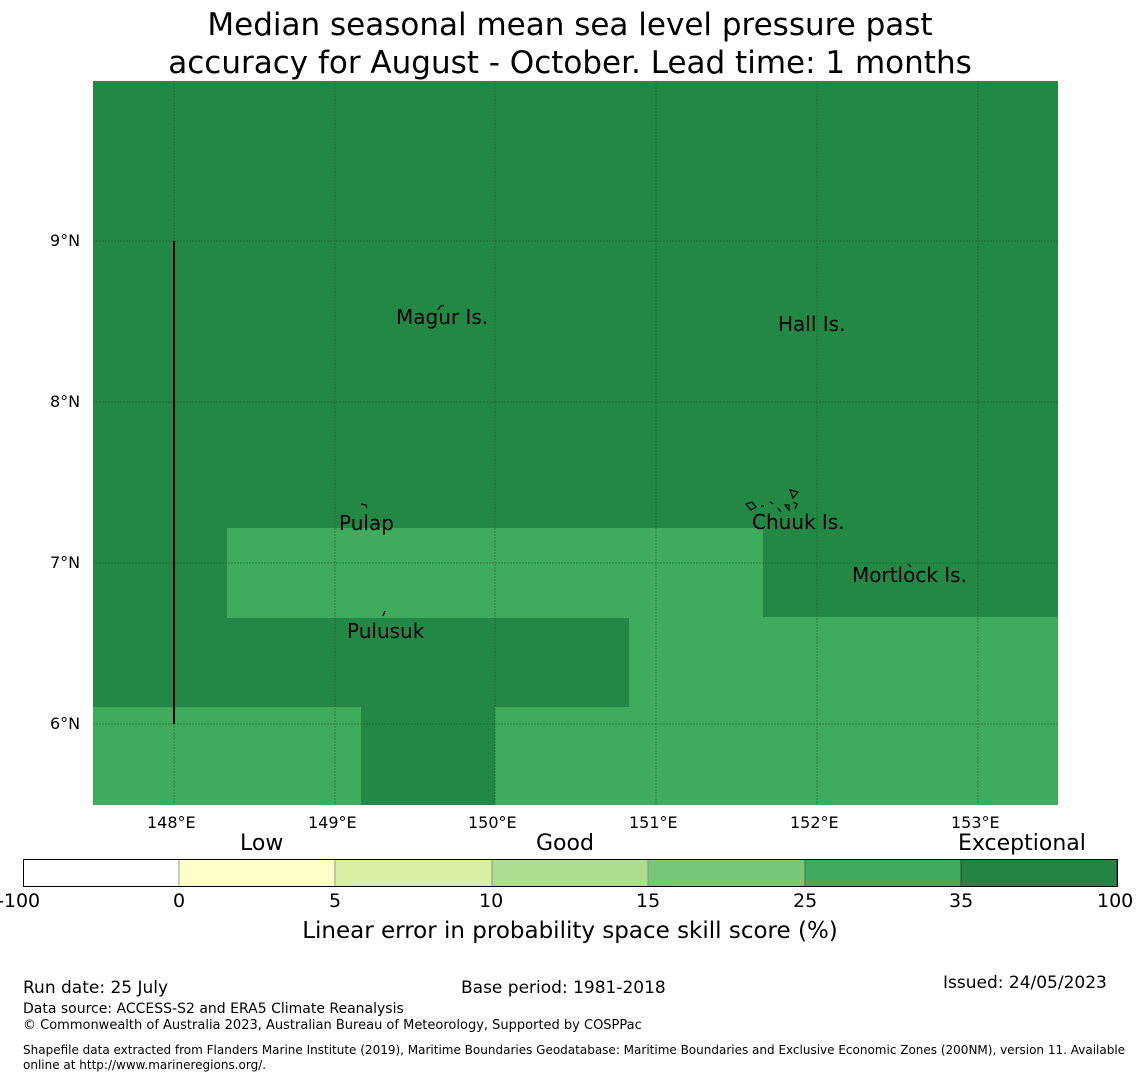  I want to click on place-label-chuuk: Chuuk Is., so click(798, 522).